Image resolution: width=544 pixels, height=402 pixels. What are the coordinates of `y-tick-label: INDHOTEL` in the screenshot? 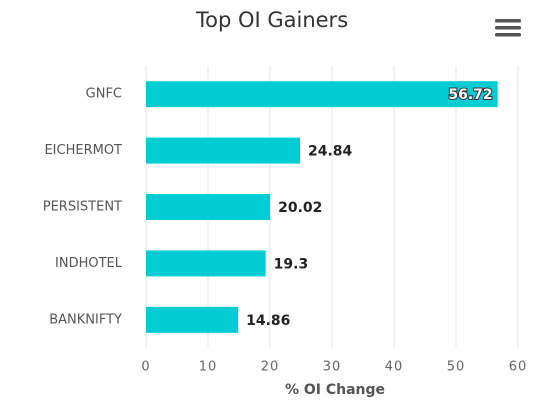 It's located at (89, 263).